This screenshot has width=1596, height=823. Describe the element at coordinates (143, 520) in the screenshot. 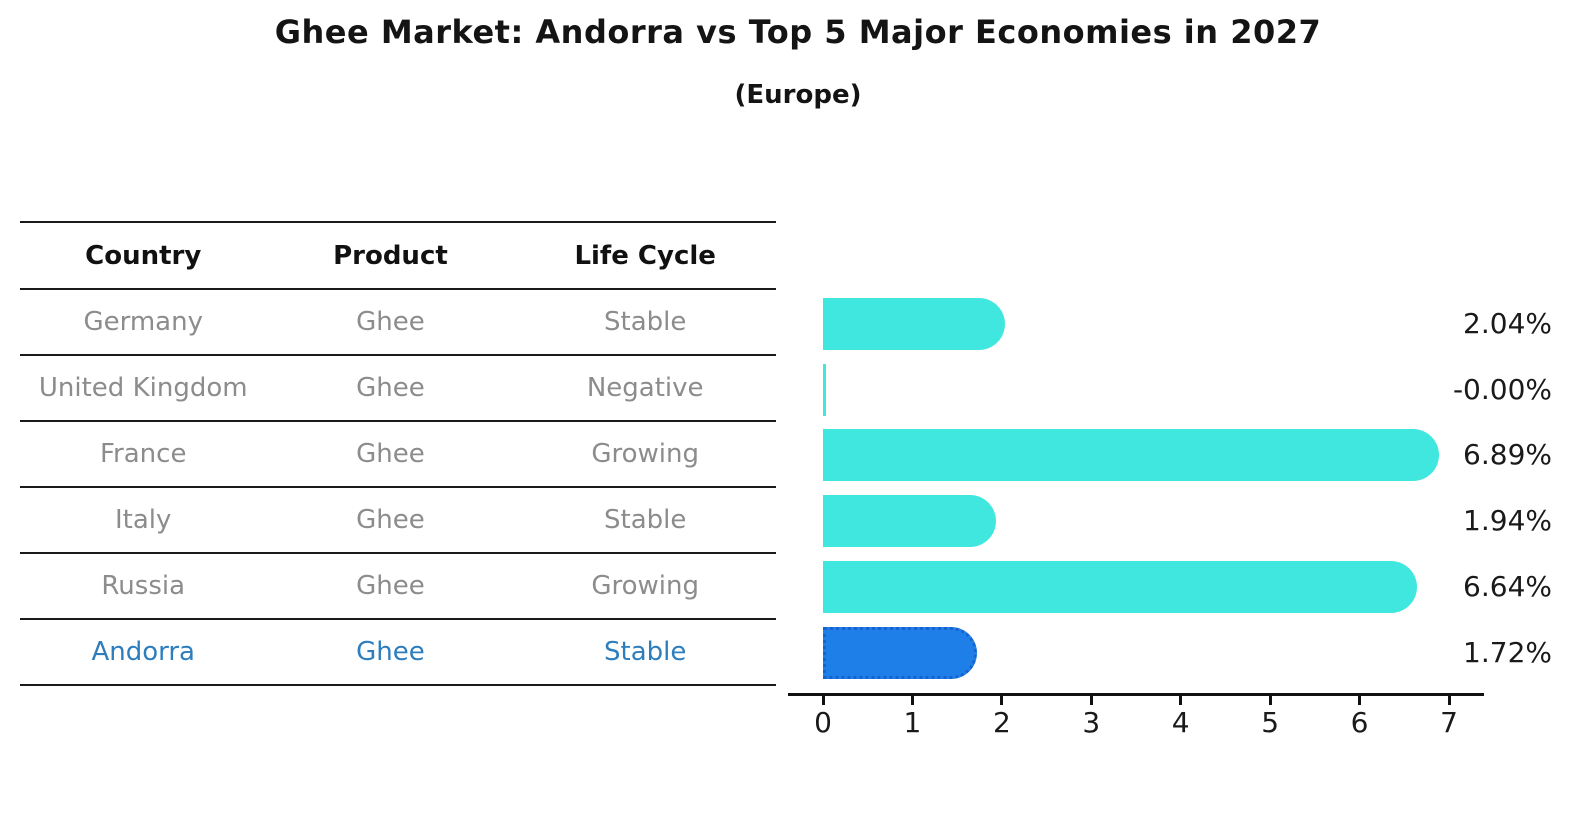

I see `table-cell-country: Italy` at that location.